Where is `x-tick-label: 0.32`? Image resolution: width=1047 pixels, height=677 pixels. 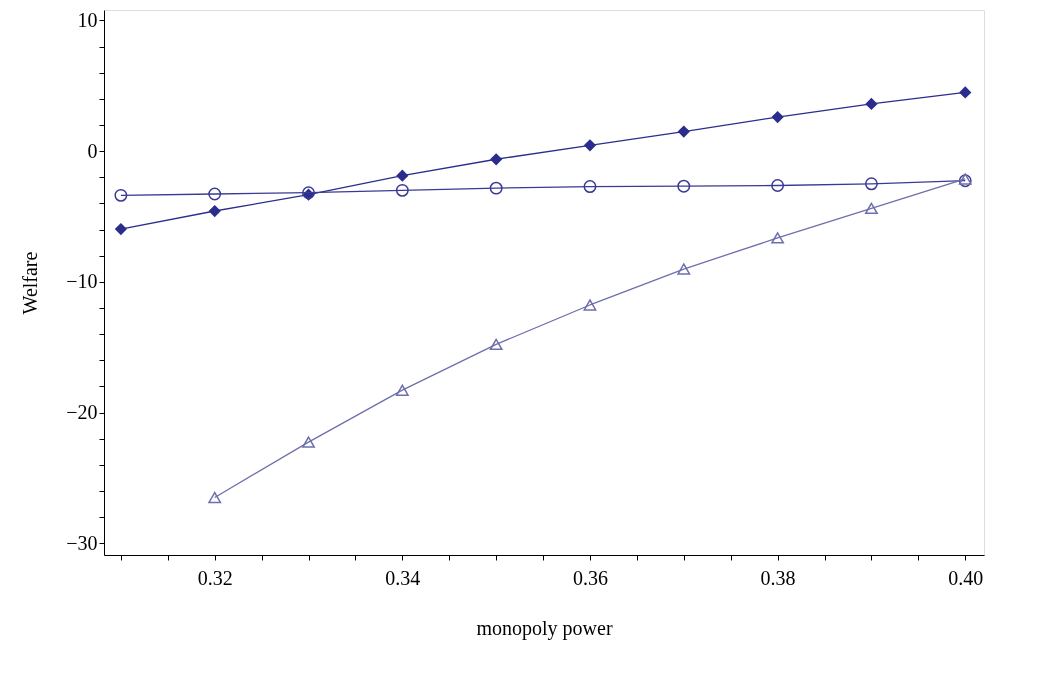 x-tick-label: 0.32 is located at coordinates (215, 577).